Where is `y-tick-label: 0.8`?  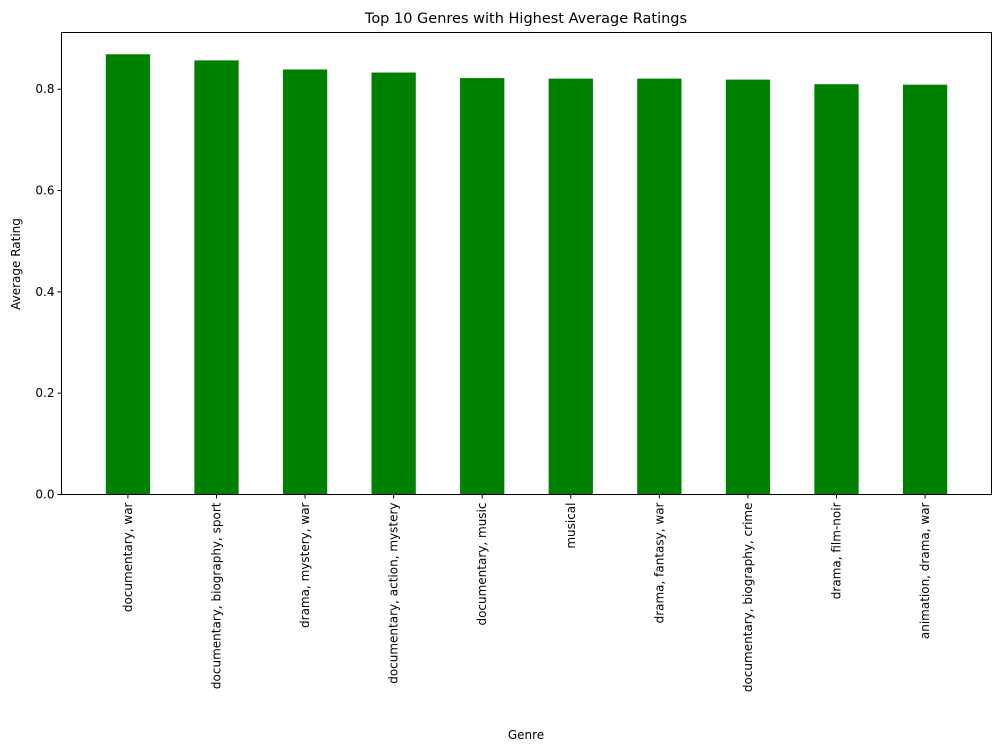 y-tick-label: 0.8 is located at coordinates (44, 89).